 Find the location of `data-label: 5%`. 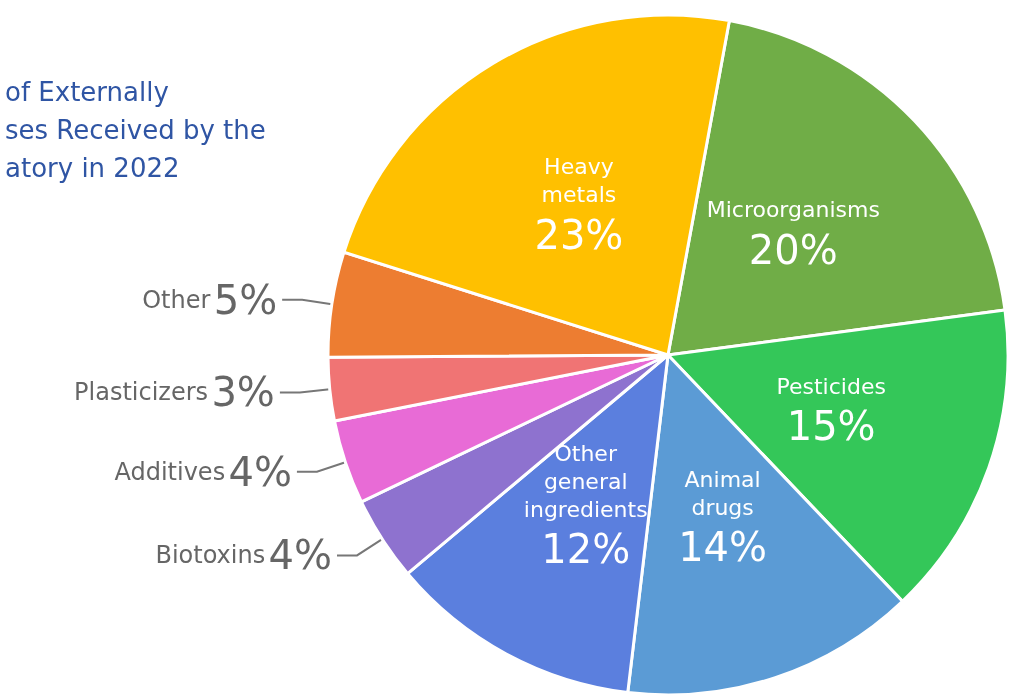

data-label: 5% is located at coordinates (245, 299).